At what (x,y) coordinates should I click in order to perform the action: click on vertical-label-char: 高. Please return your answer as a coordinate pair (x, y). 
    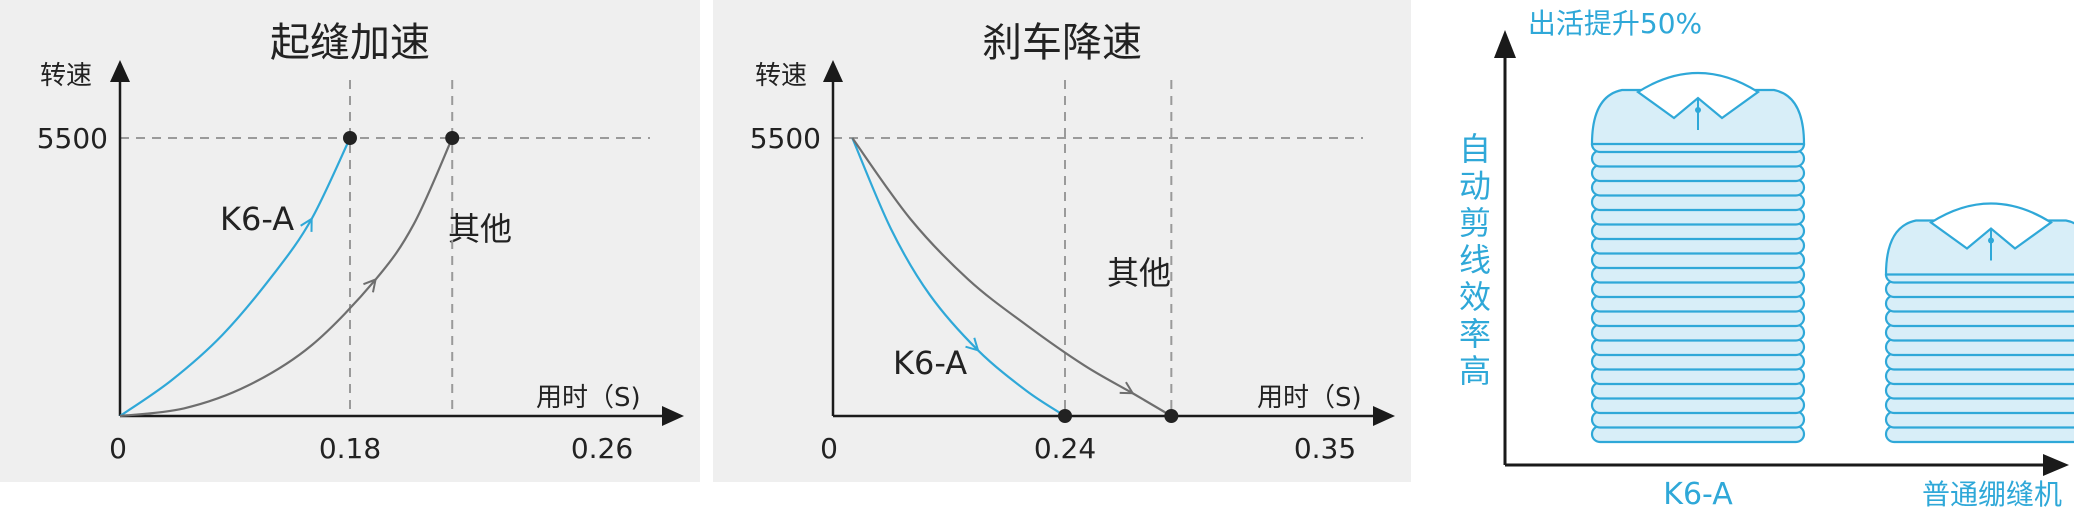
    Looking at the image, I should click on (1475, 371).